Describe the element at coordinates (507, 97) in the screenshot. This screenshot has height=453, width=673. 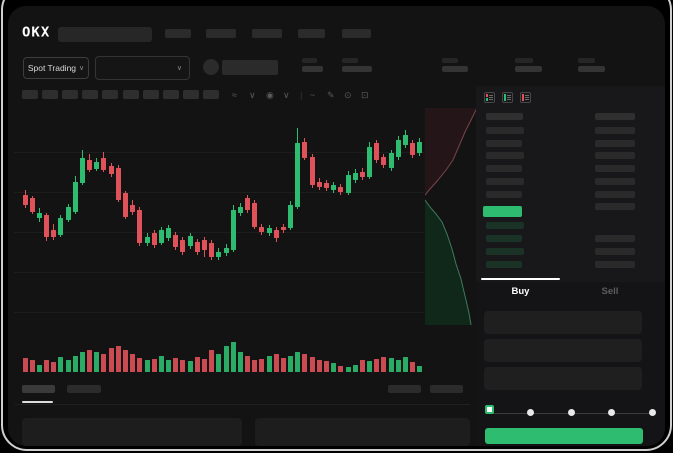
I see `book-bids-view-icon` at that location.